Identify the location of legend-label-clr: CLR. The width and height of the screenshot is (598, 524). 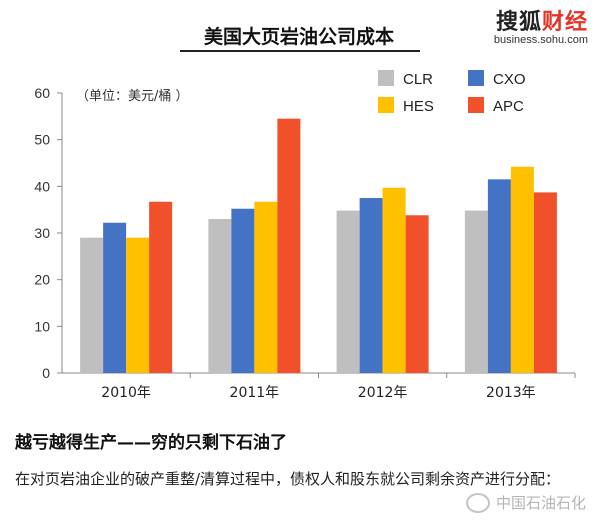
(418, 79).